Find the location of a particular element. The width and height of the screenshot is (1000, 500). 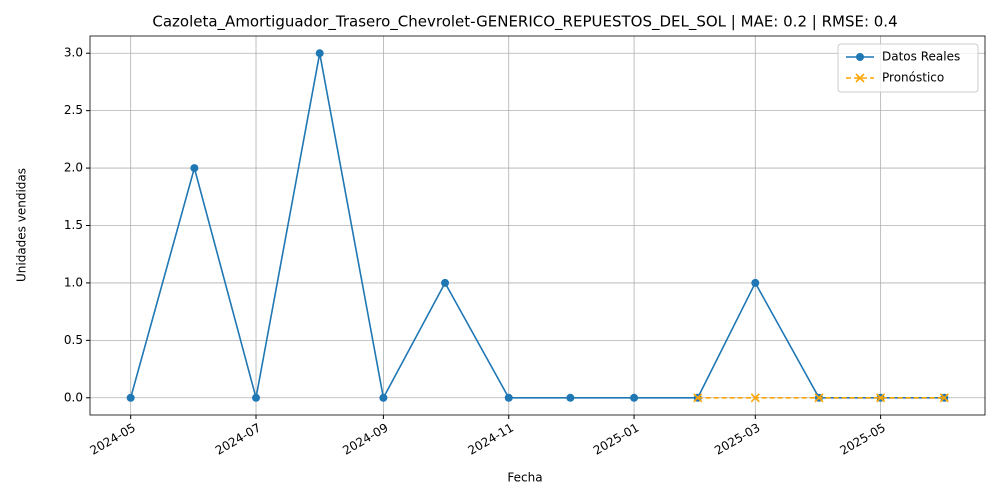

x-tick-label: 2025-01 is located at coordinates (616, 439).